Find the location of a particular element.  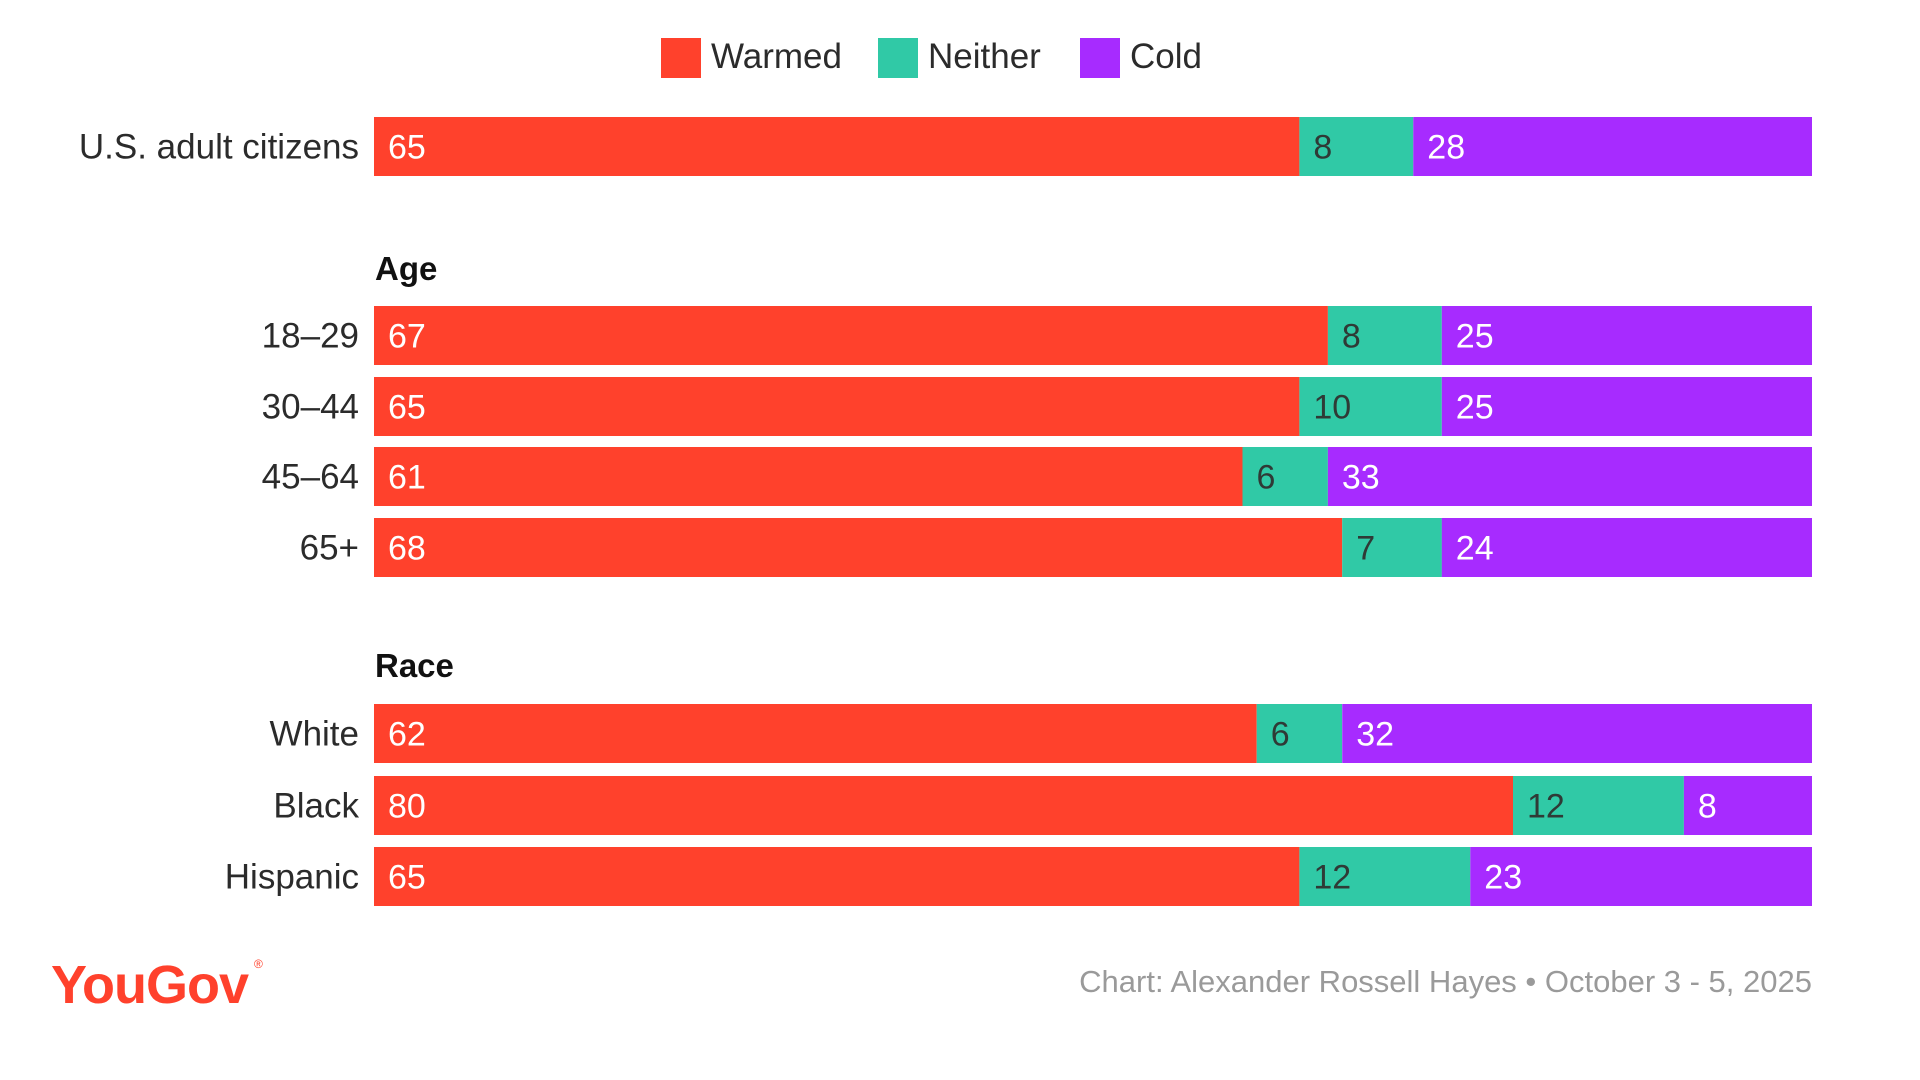

row-label-45-64: 45–64 is located at coordinates (310, 477).